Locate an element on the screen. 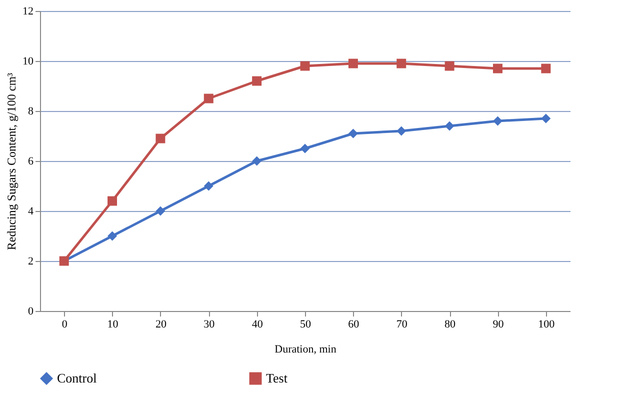 This screenshot has height=417, width=633. legend-label: Control is located at coordinates (77, 378).